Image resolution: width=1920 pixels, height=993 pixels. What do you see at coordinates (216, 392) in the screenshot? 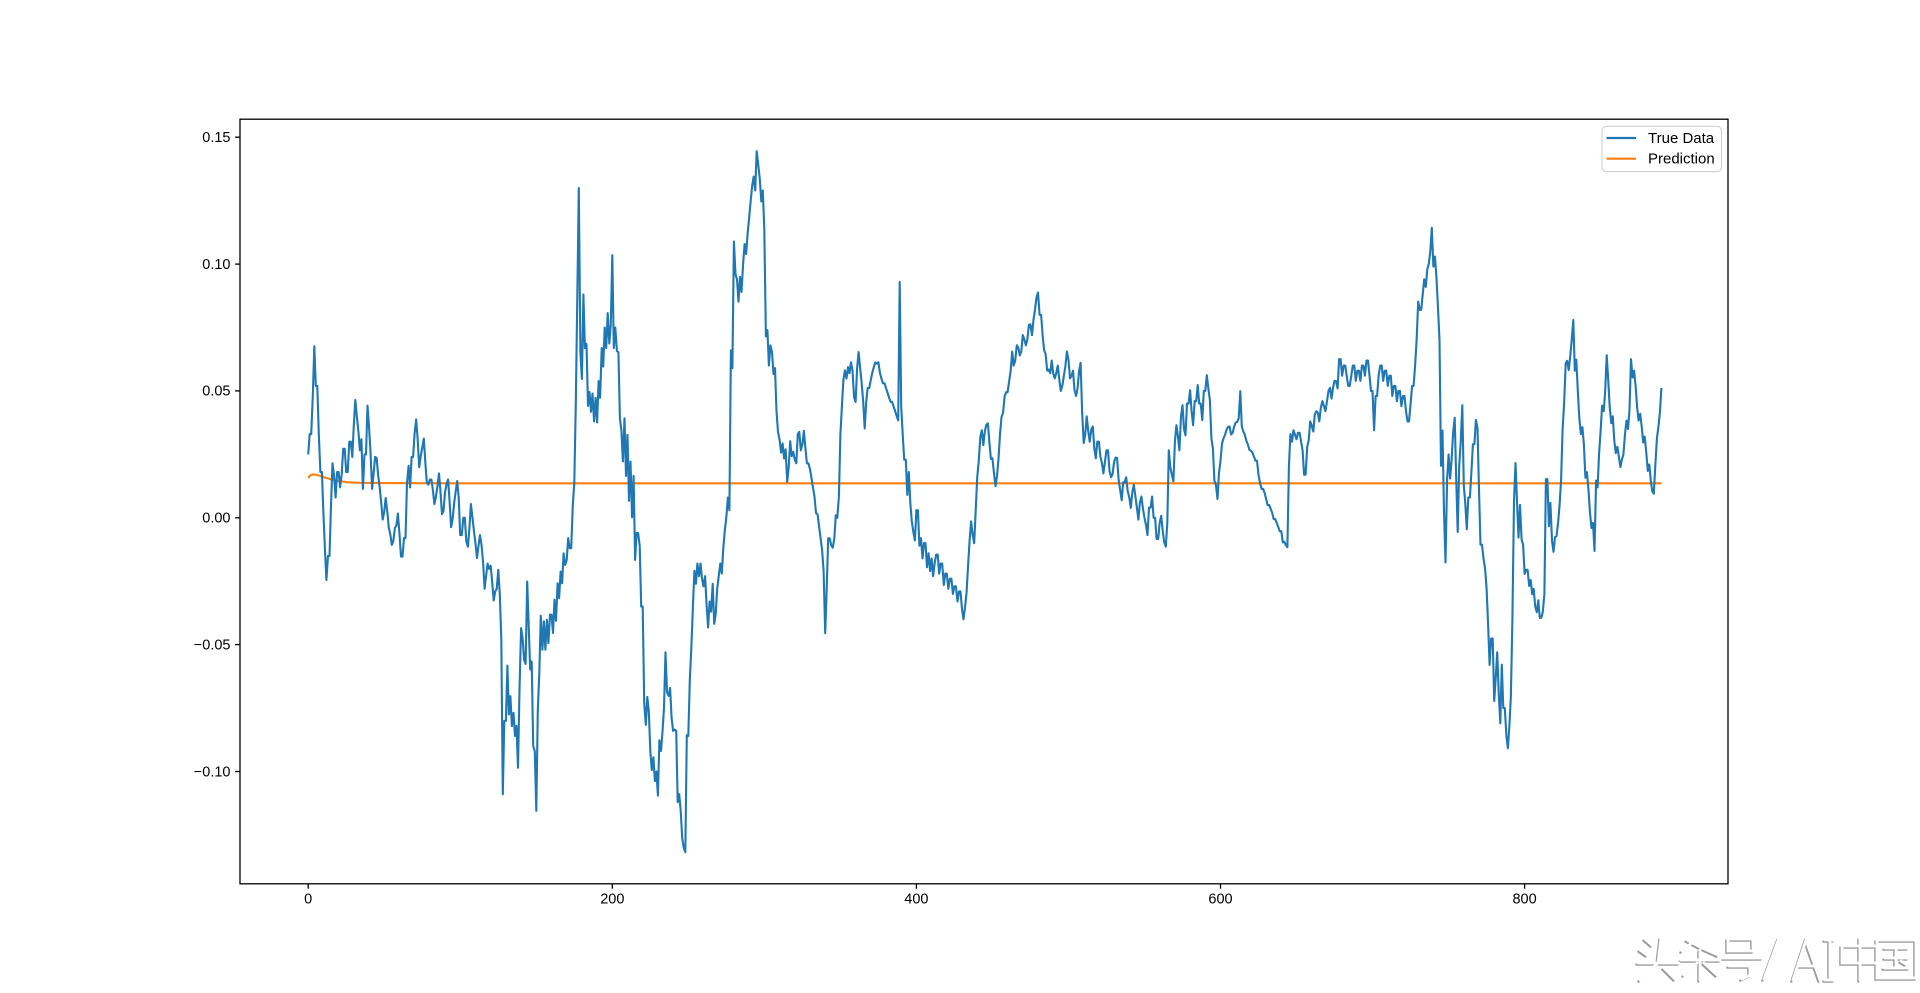
I see `svg-text: 0.05` at bounding box center [216, 392].